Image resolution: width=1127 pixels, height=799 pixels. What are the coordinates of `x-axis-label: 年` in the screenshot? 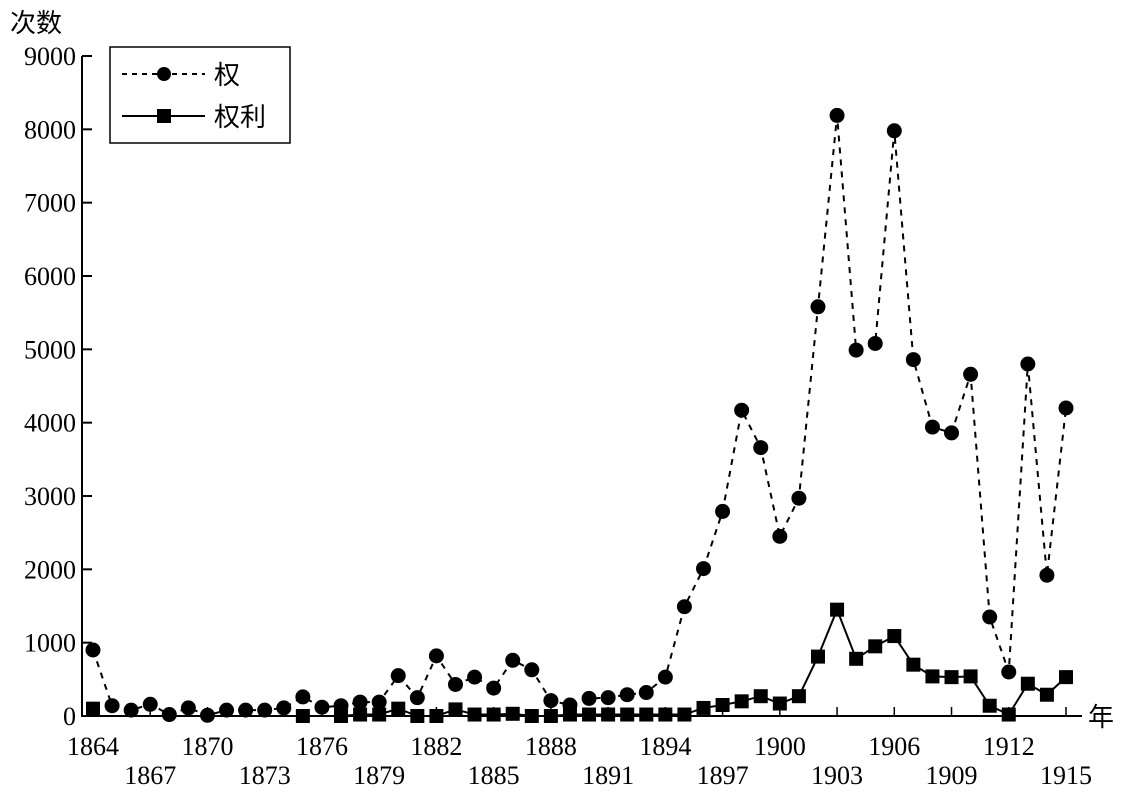 It's located at (1101, 717).